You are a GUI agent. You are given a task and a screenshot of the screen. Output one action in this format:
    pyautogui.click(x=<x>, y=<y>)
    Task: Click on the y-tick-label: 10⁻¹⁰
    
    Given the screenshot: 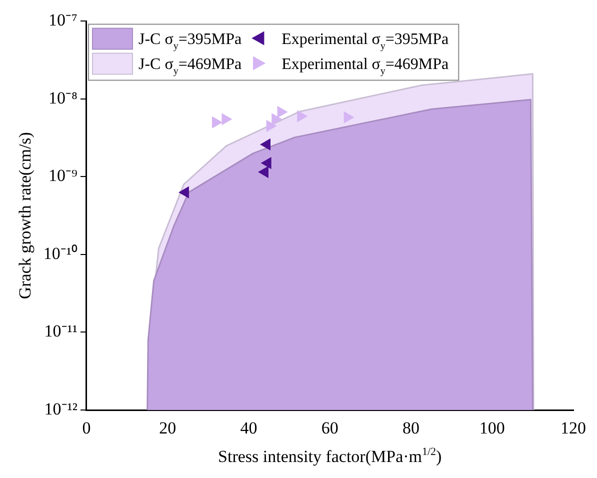 What is the action you would take?
    pyautogui.click(x=60, y=253)
    